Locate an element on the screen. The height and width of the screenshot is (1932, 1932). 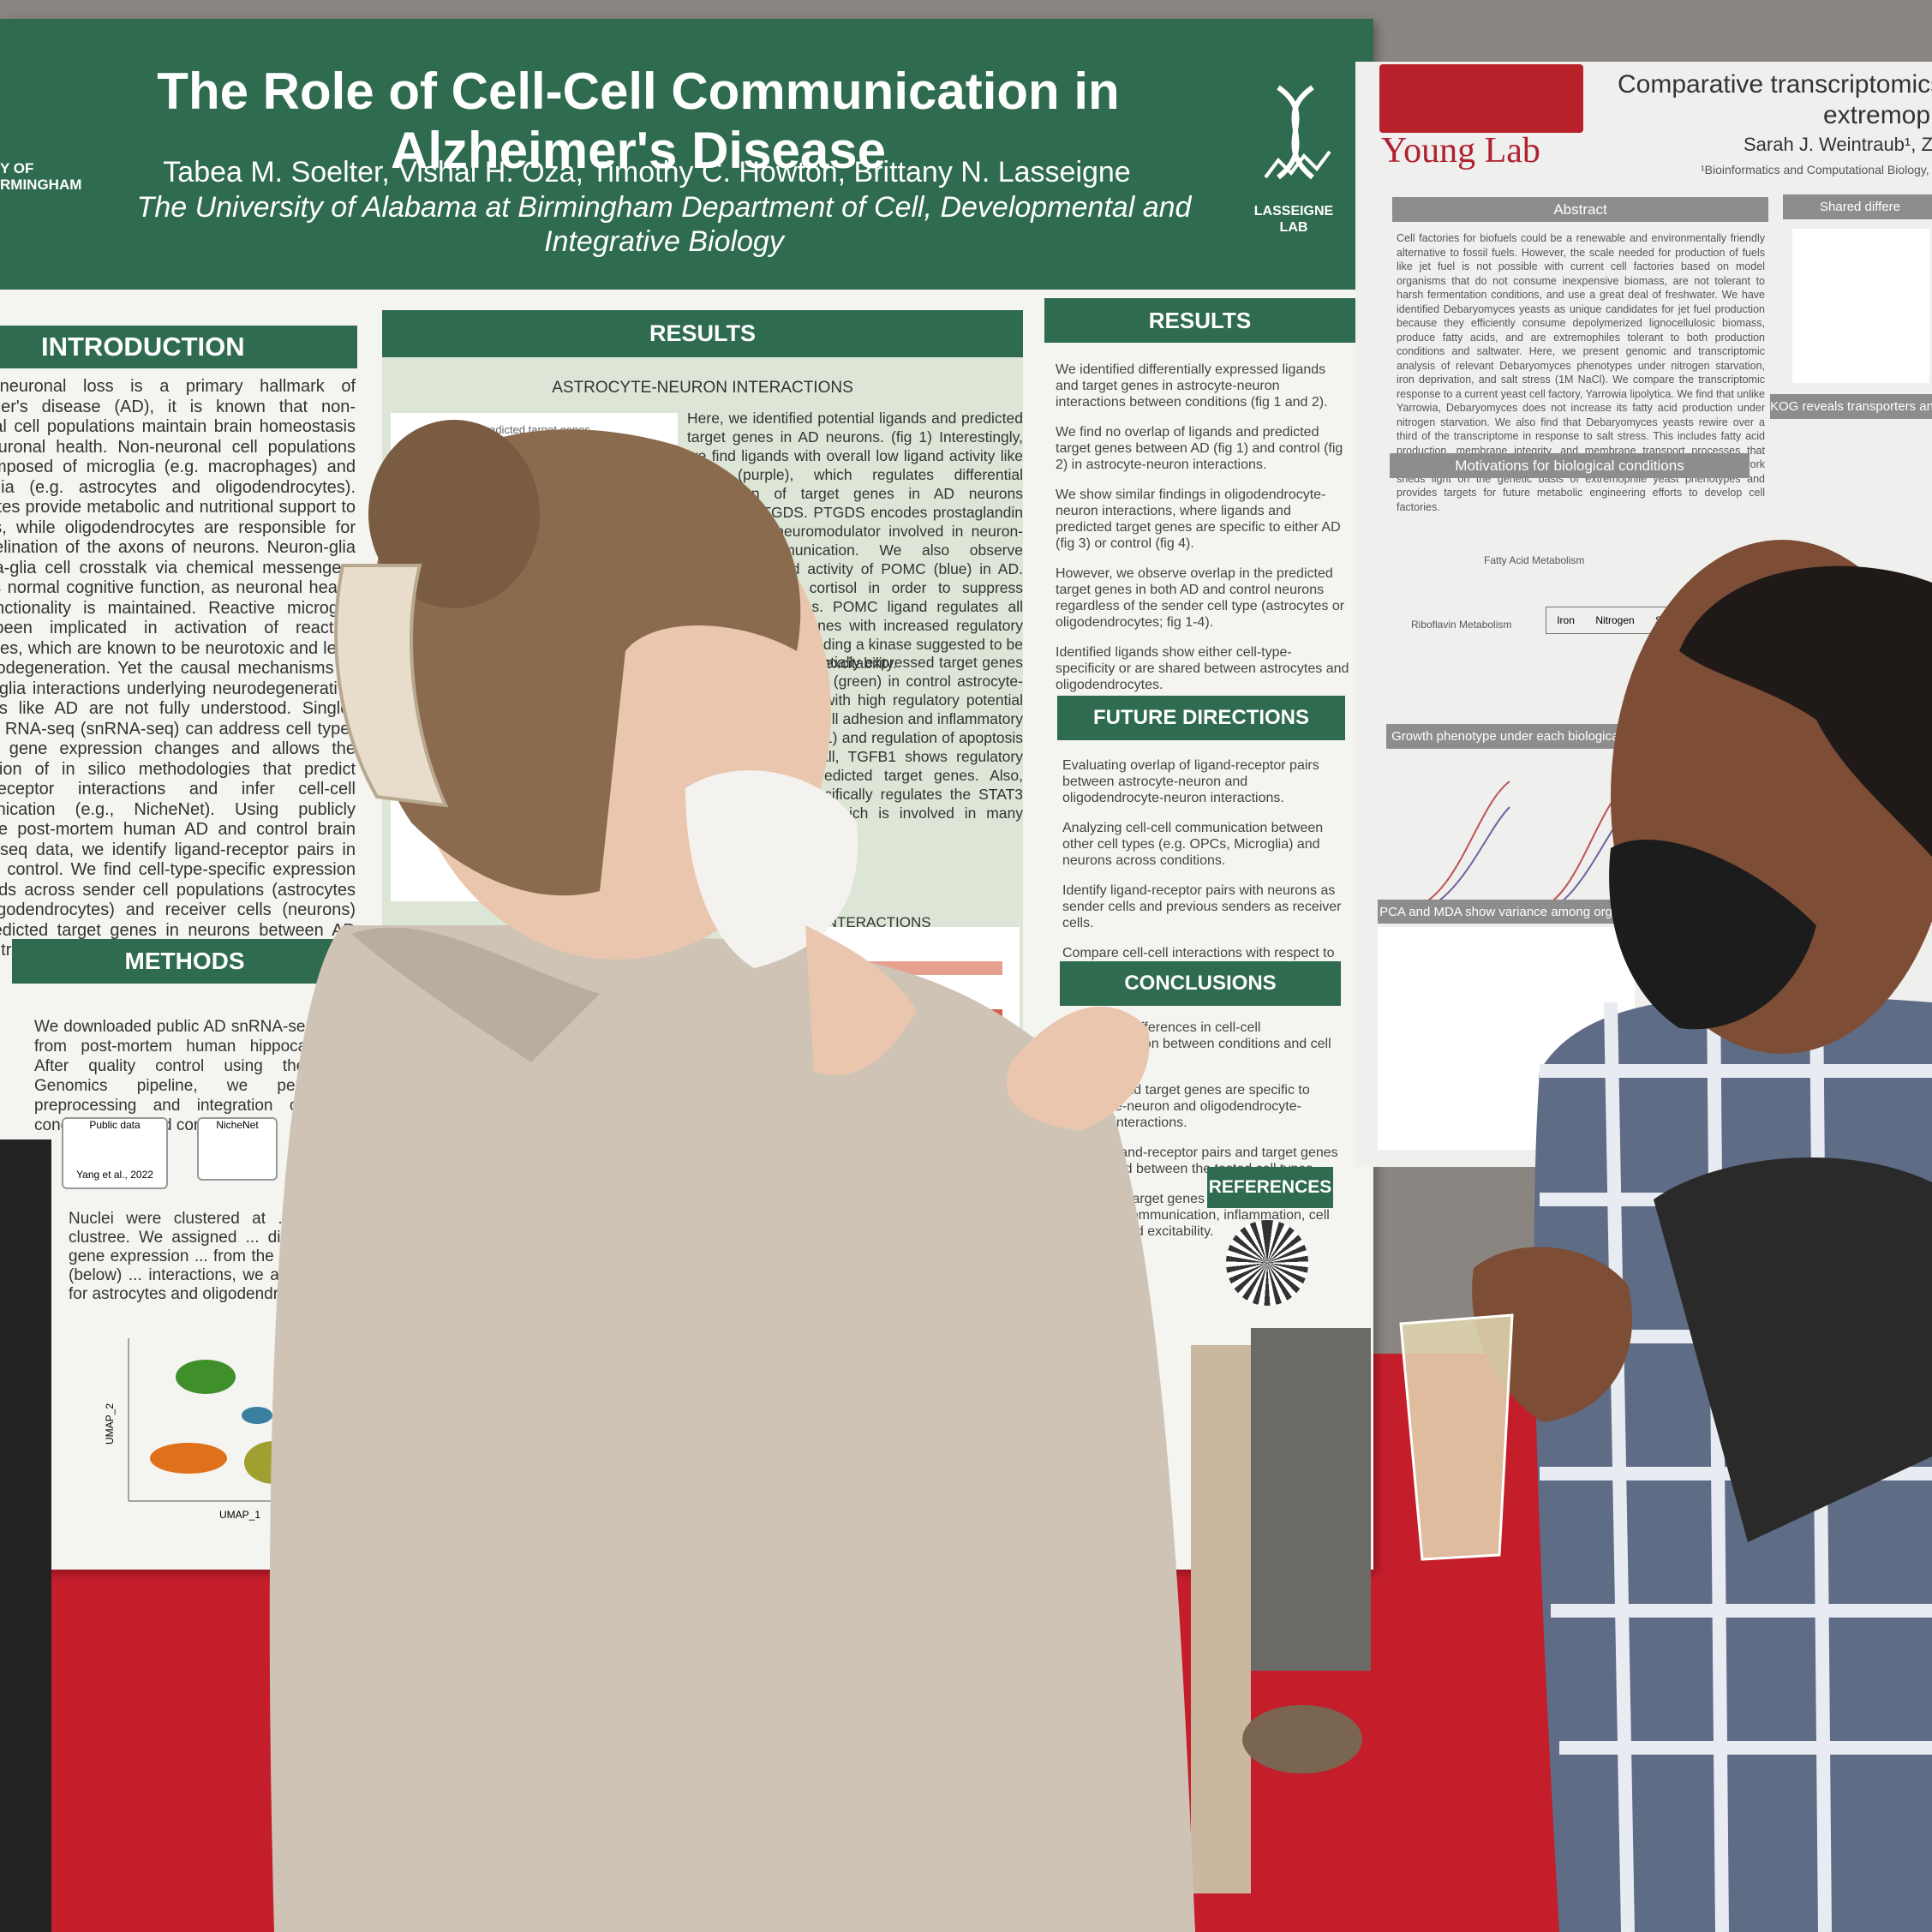
background-person is located at coordinates (1311, 1499).